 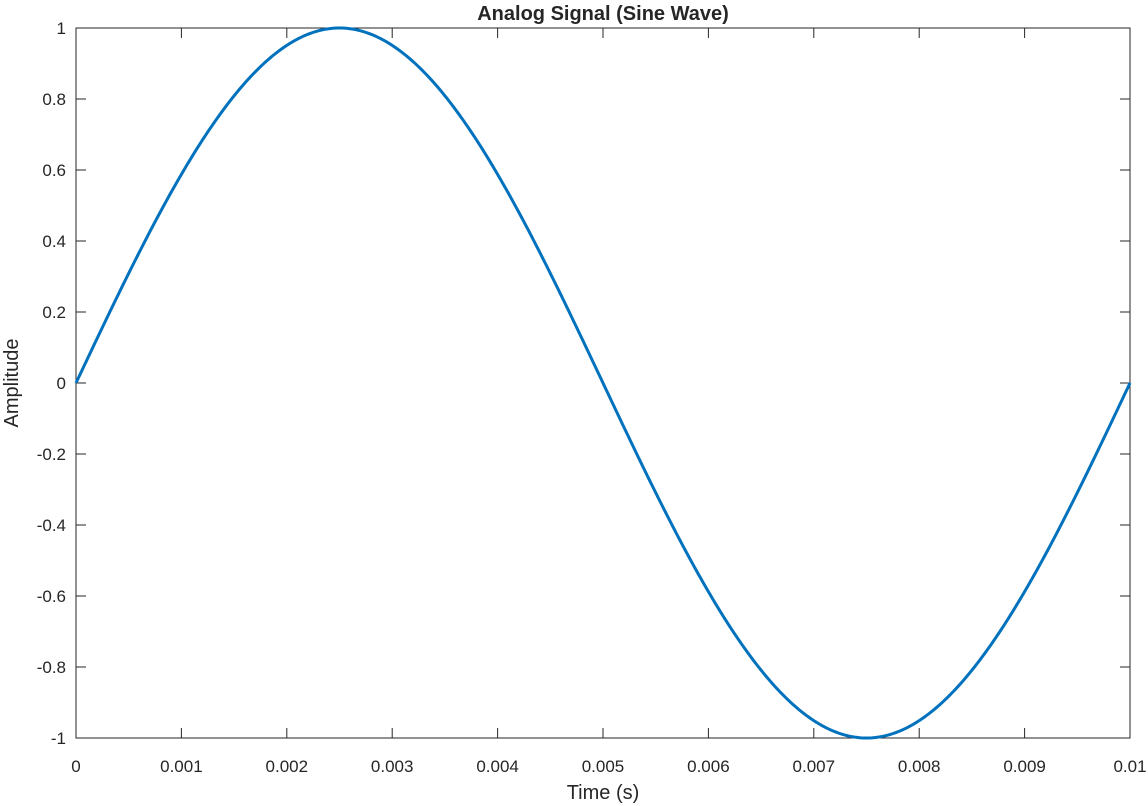 What do you see at coordinates (54, 312) in the screenshot?
I see `y-tick-label: 0.2` at bounding box center [54, 312].